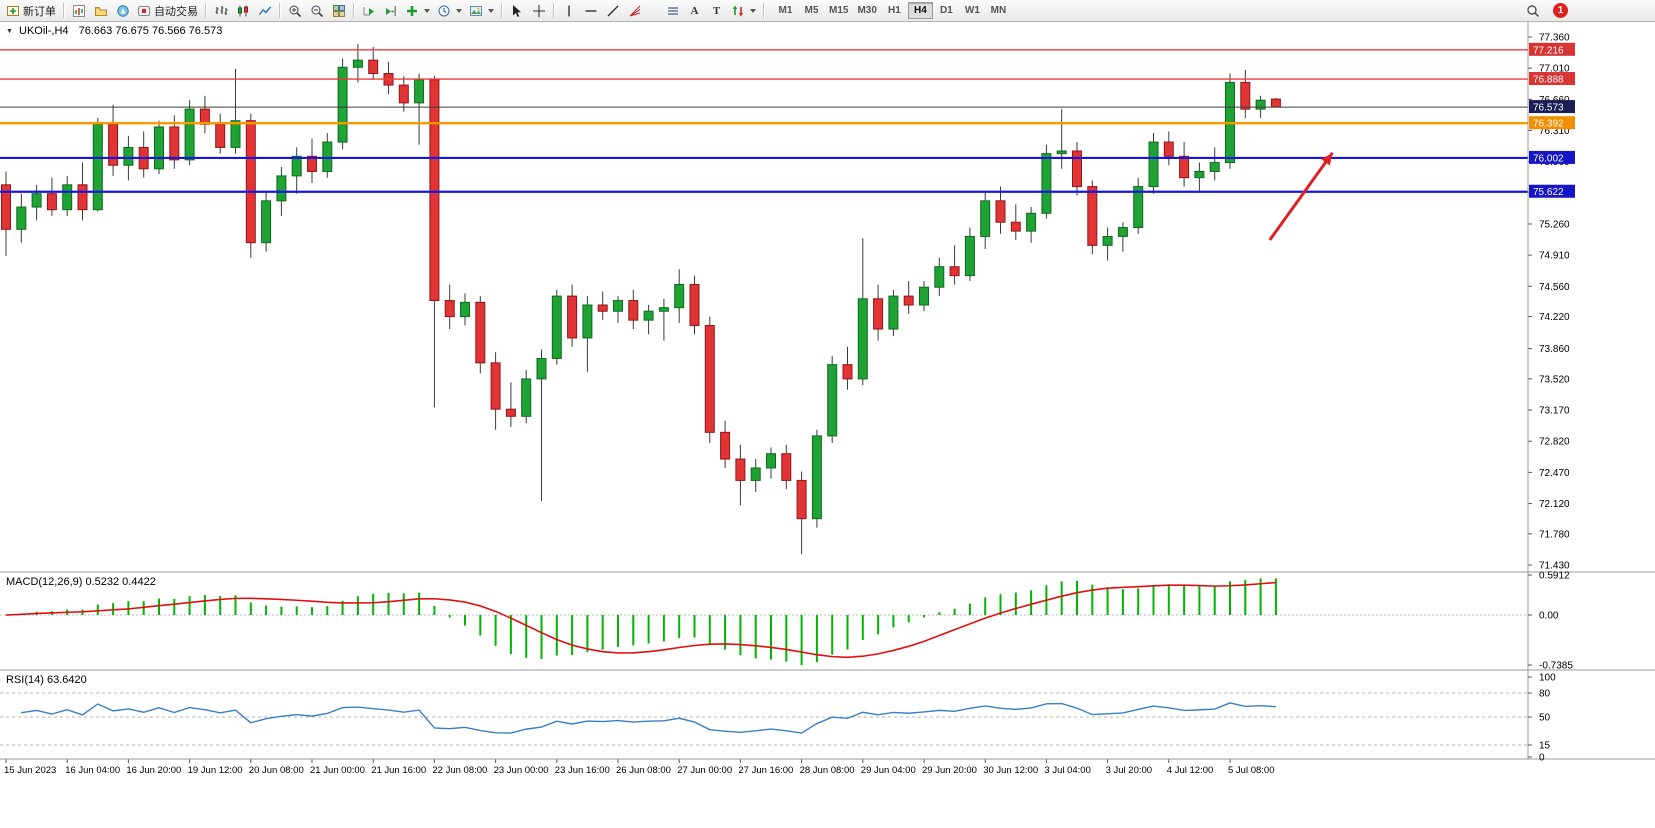 The width and height of the screenshot is (1655, 828). Describe the element at coordinates (368, 10) in the screenshot. I see `auto-scroll-button` at that location.